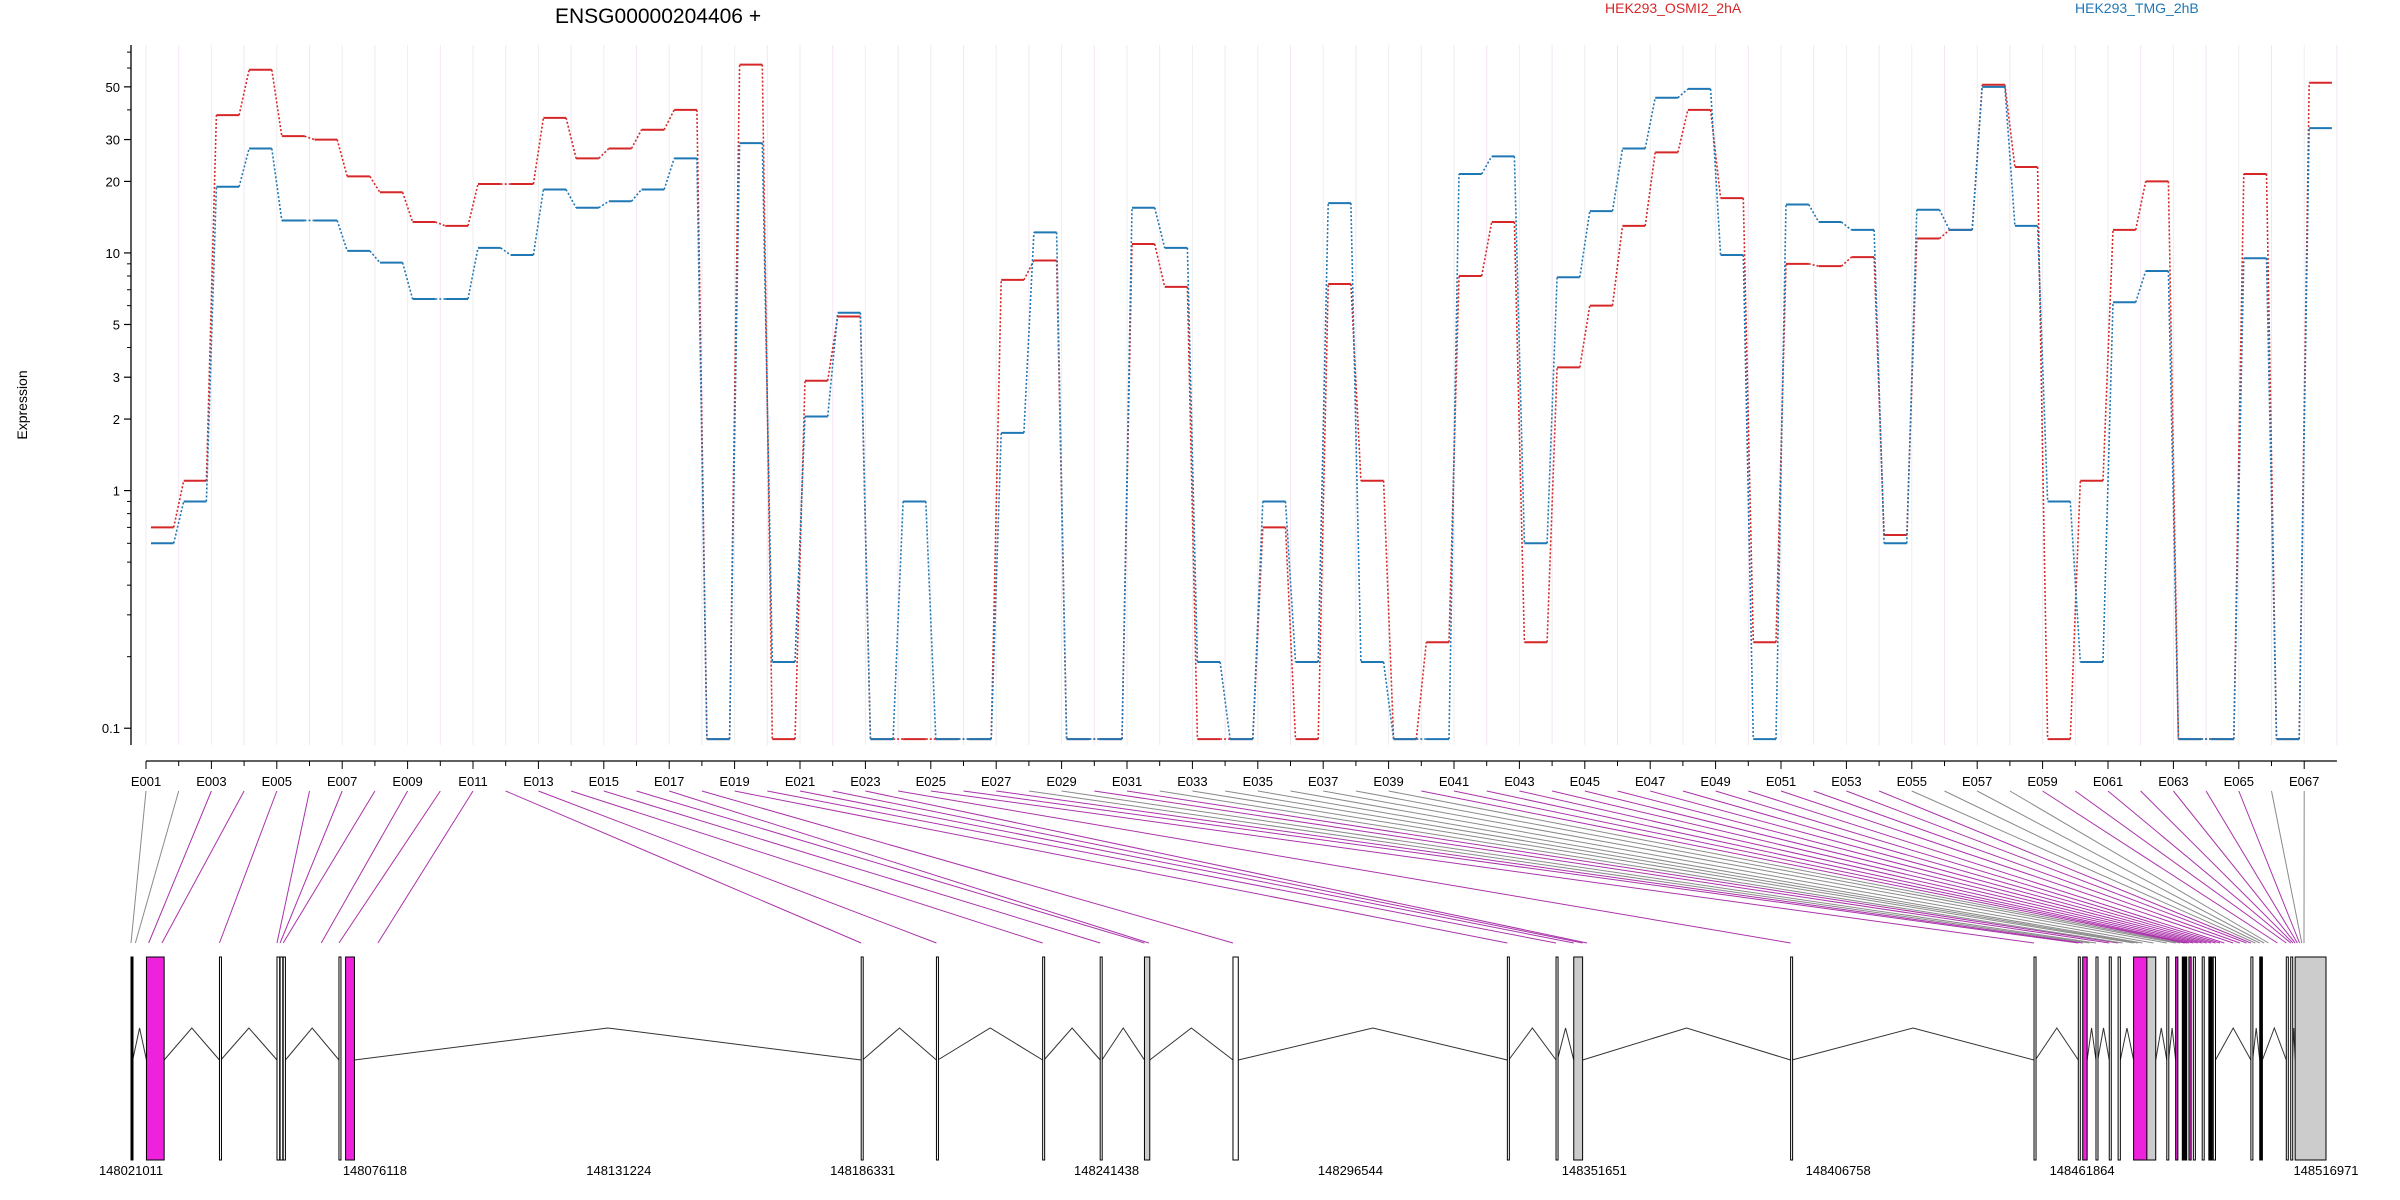 The width and height of the screenshot is (2400, 1200). I want to click on x-tick-label: E039, so click(1388, 781).